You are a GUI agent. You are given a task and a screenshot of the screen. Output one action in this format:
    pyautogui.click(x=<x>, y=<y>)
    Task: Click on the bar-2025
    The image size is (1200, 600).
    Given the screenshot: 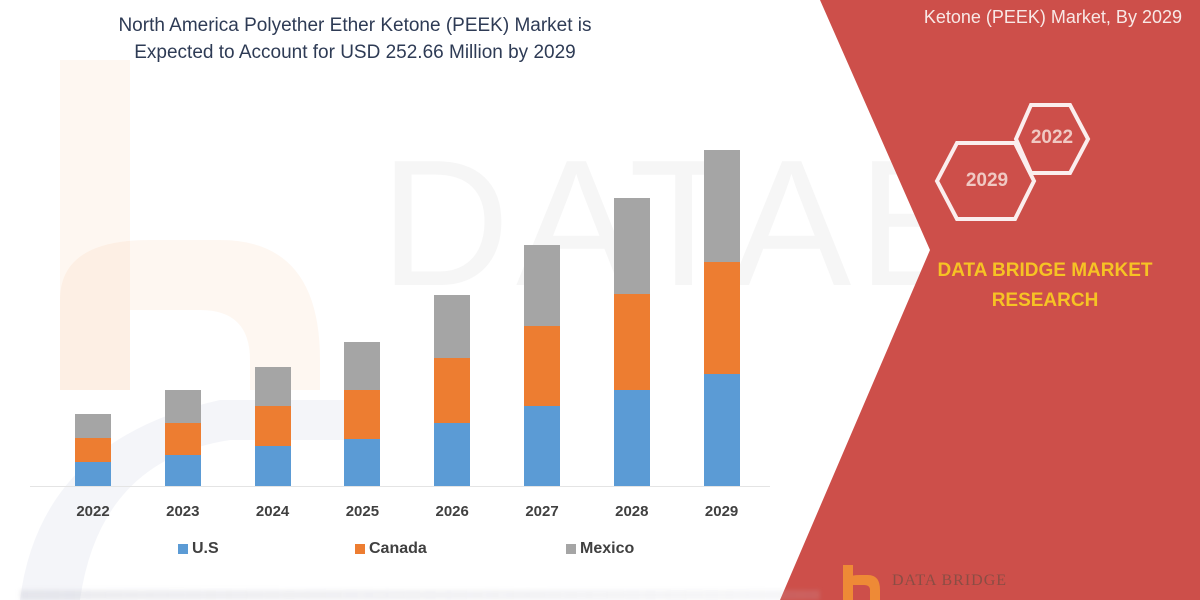 What is the action you would take?
    pyautogui.click(x=362, y=414)
    